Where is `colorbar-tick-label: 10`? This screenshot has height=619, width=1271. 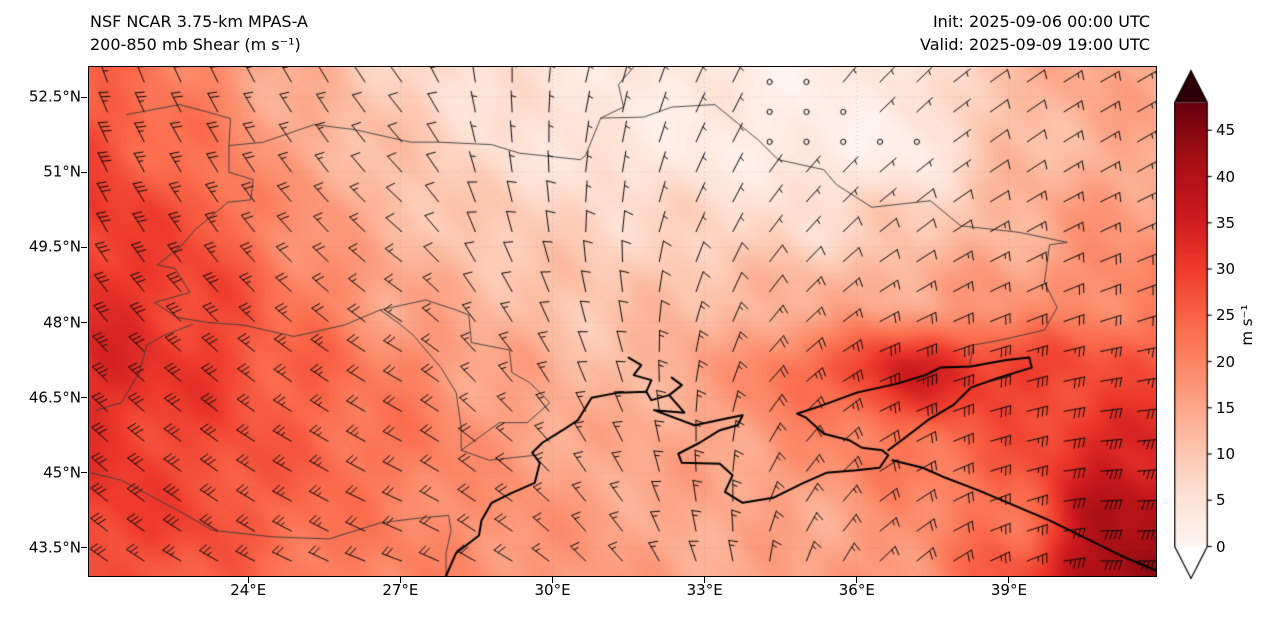
colorbar-tick-label: 10 is located at coordinates (1226, 454).